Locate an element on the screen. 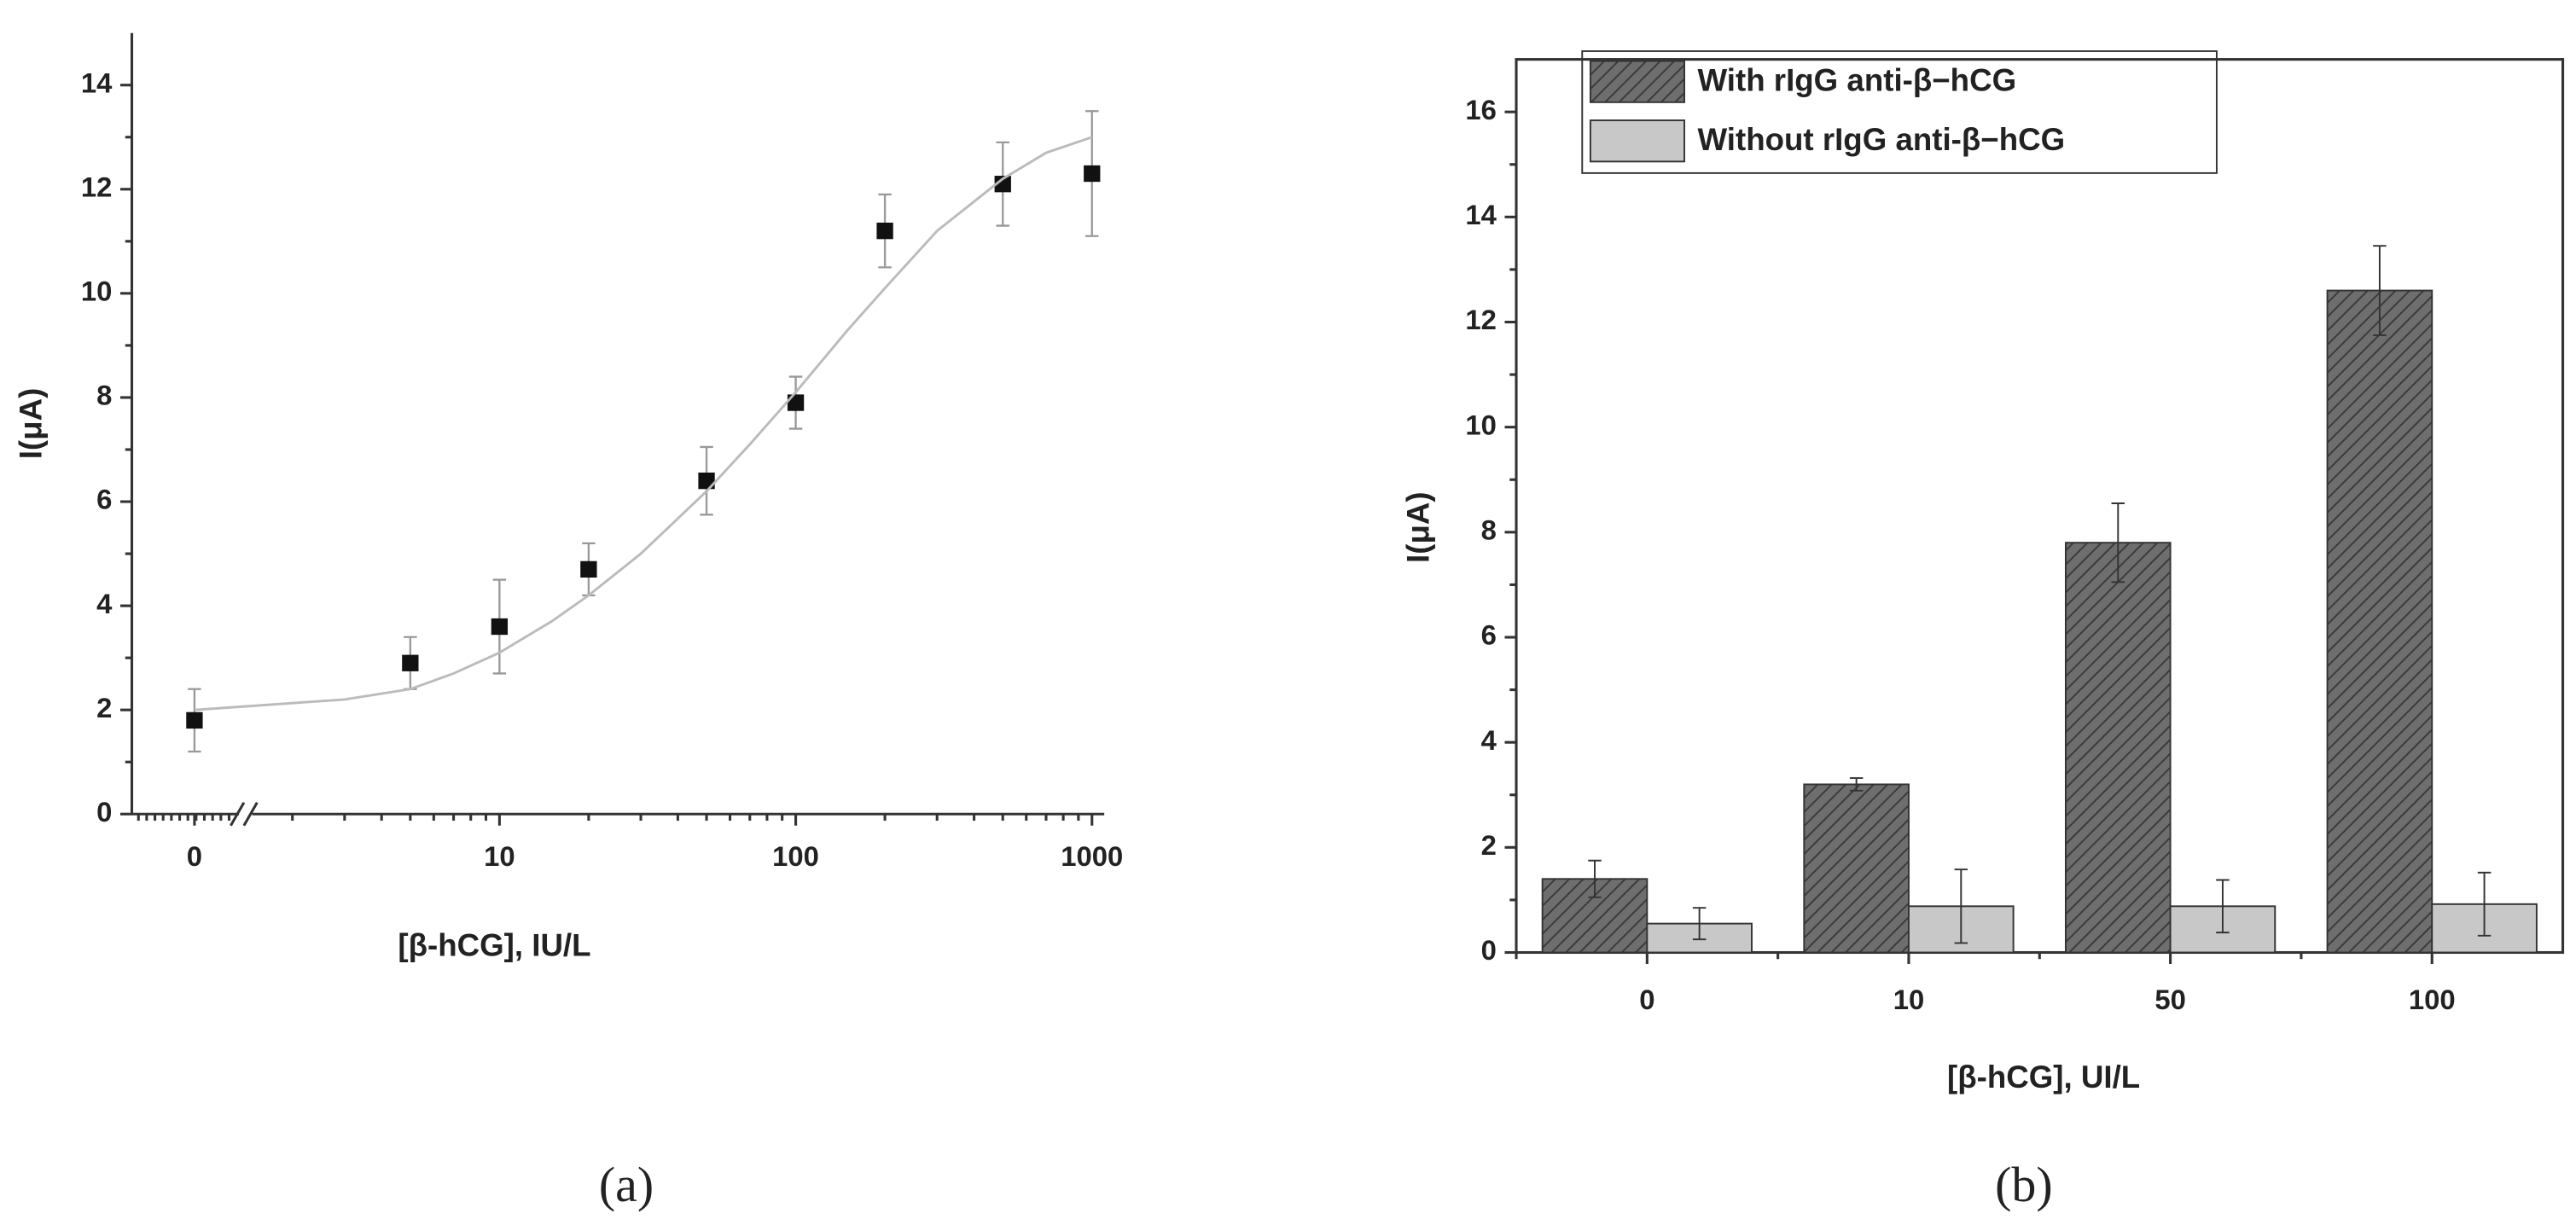 Image resolution: width=2576 pixels, height=1231 pixels. y-tick-label: 16 is located at coordinates (1481, 109).